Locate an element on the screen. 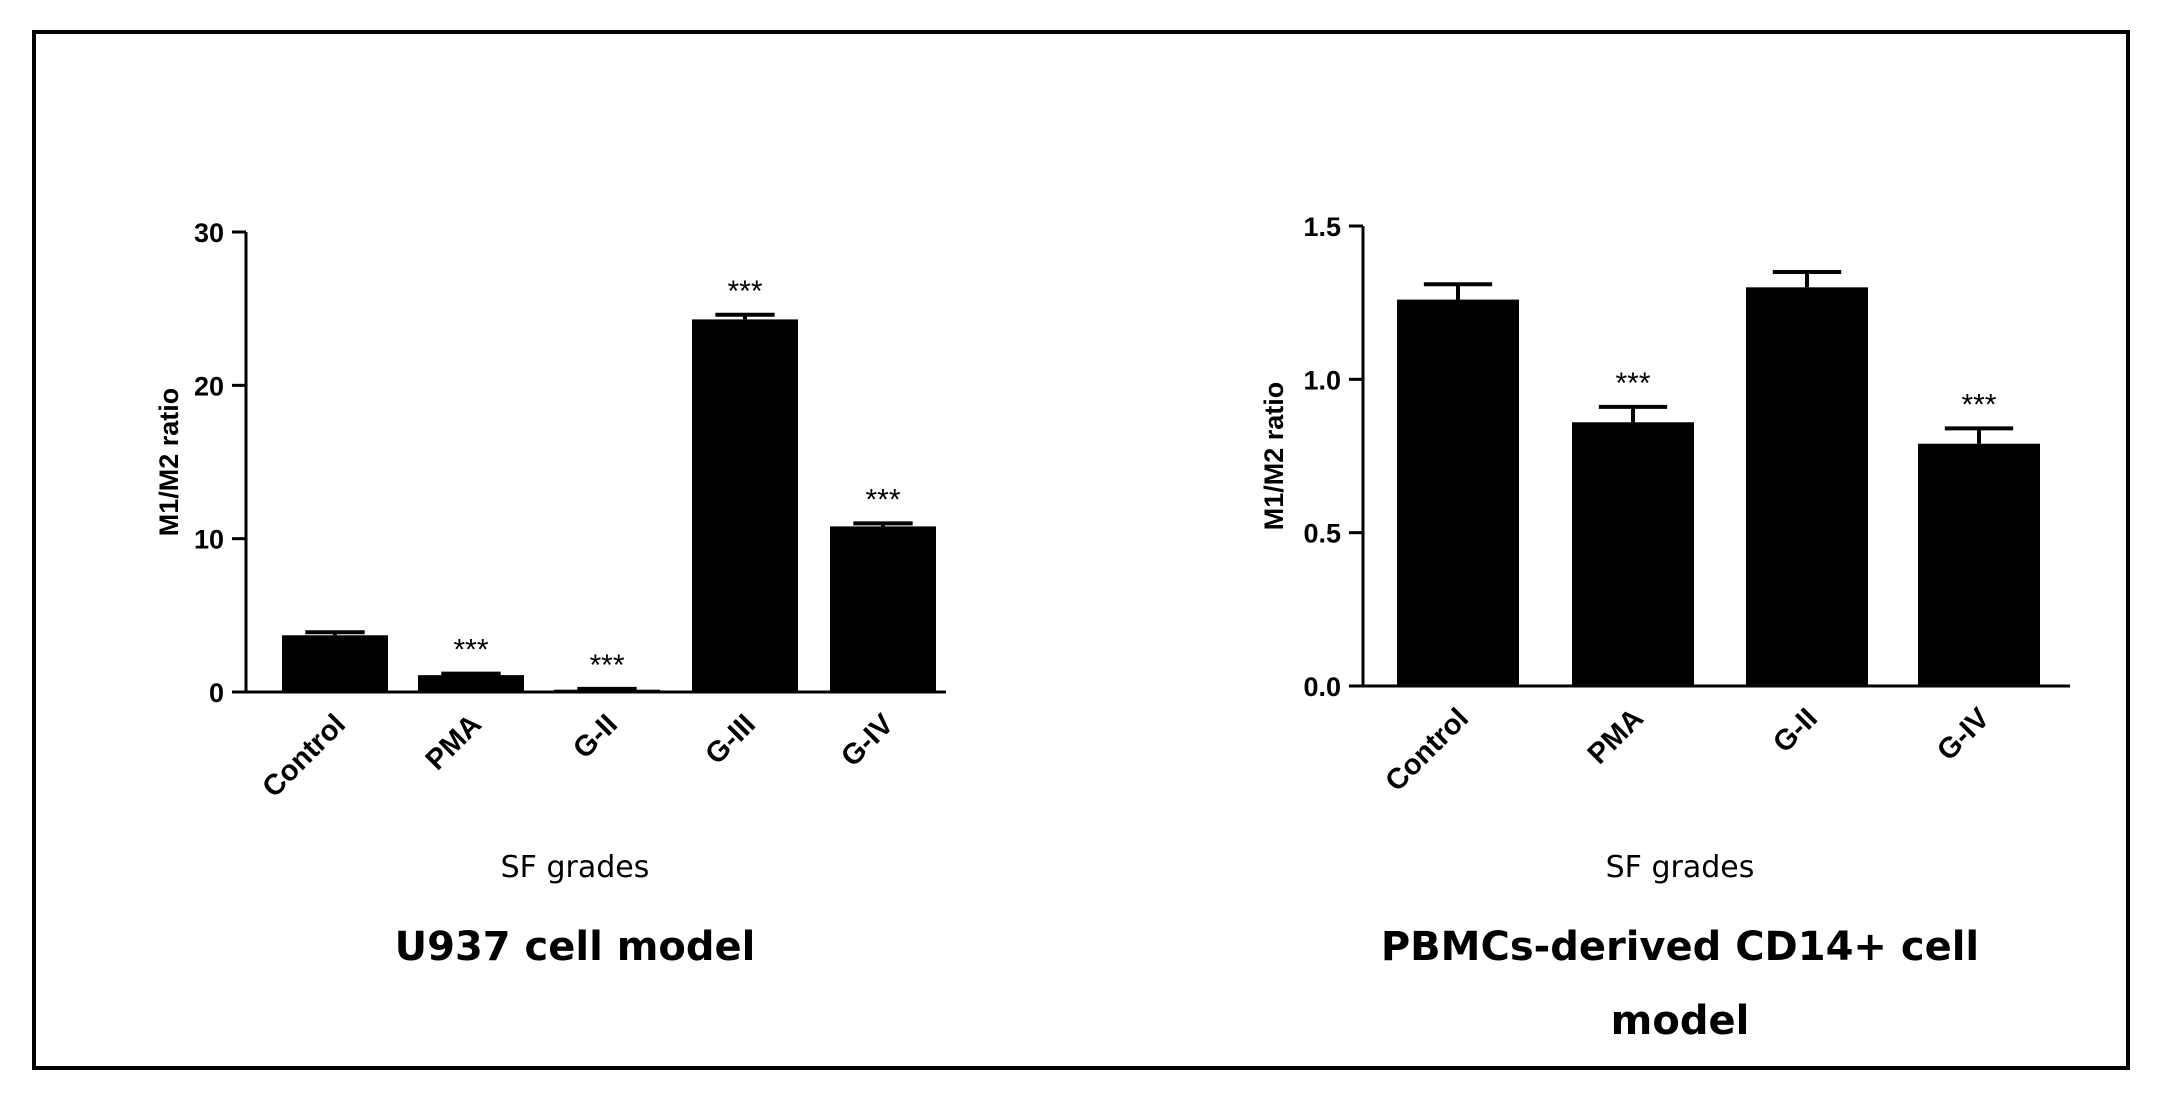  chart-title: PBMCs-derived CD14+ cell is located at coordinates (1680, 947).